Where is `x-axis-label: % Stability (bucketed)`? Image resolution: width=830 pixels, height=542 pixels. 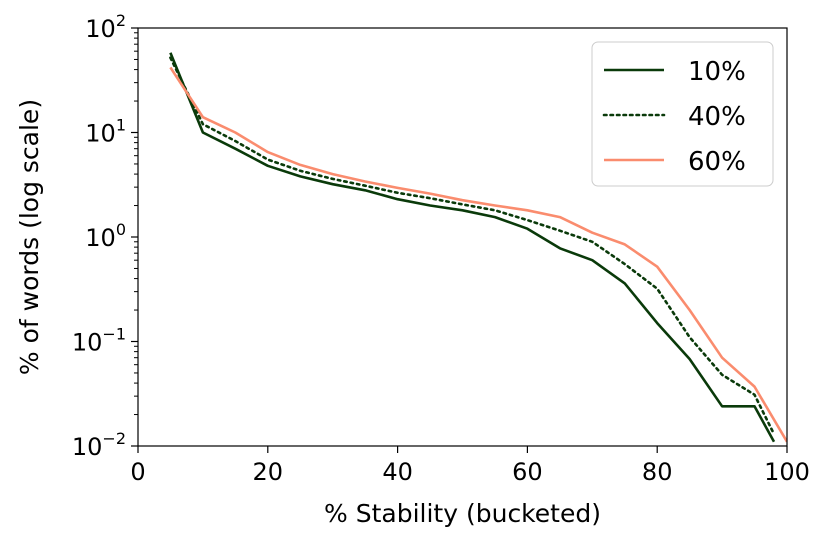 x-axis-label: % Stability (bucketed) is located at coordinates (462, 513).